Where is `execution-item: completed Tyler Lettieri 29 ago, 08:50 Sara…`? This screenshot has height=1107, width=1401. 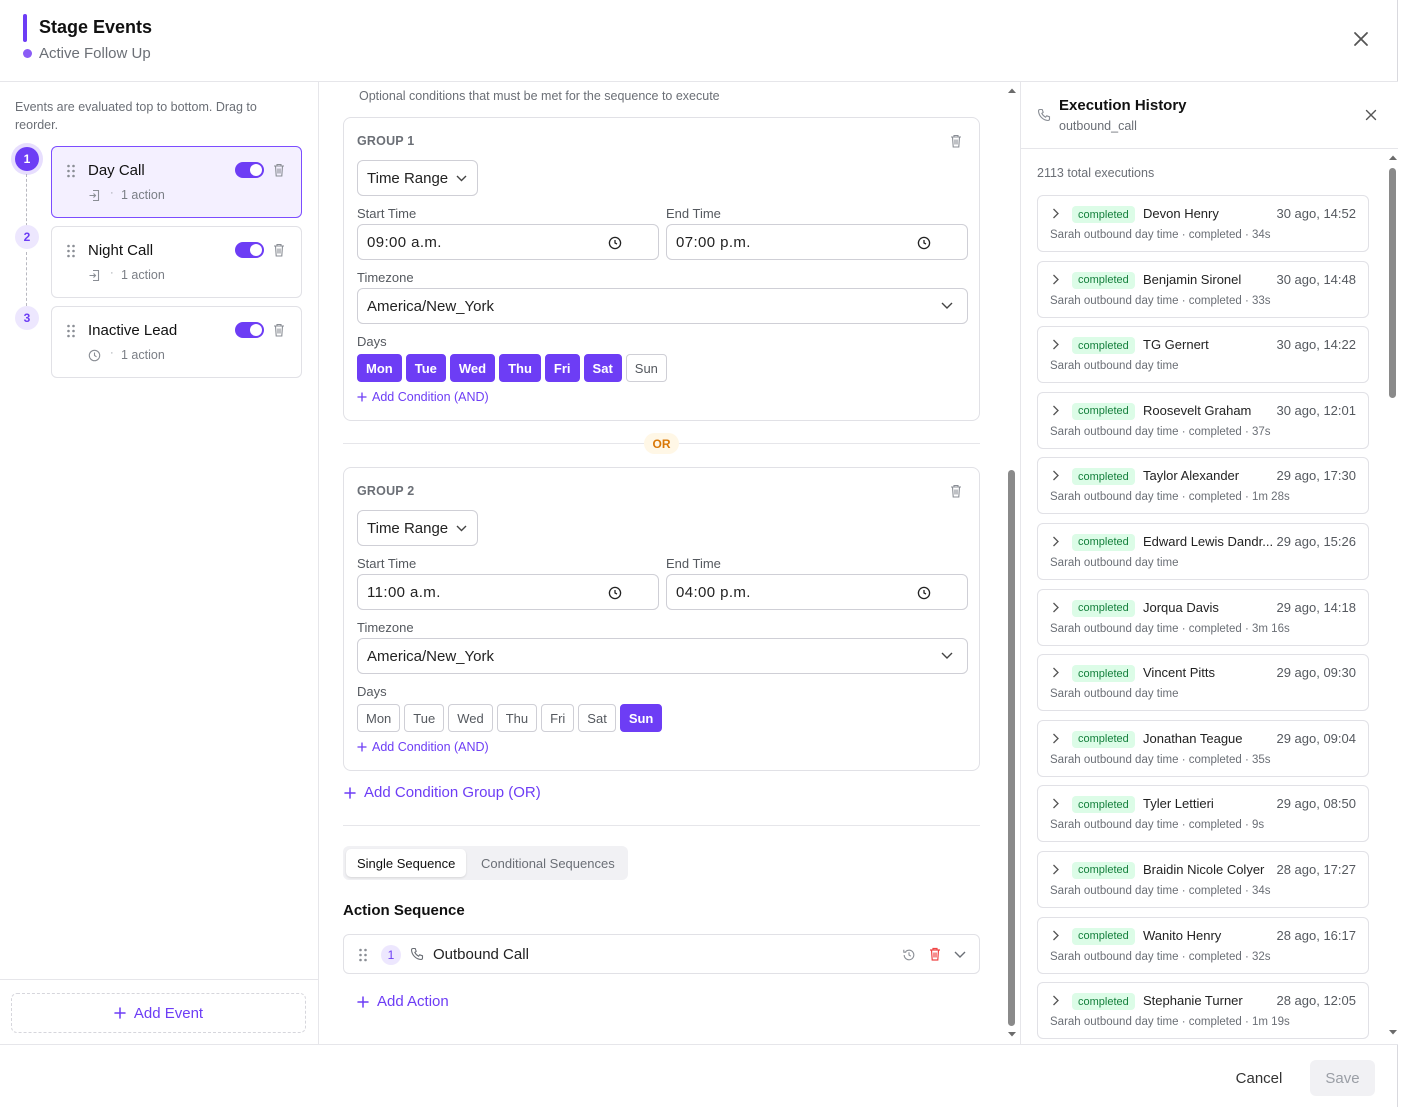 execution-item: completed Tyler Lettieri 29 ago, 08:50 Sara… is located at coordinates (1203, 814).